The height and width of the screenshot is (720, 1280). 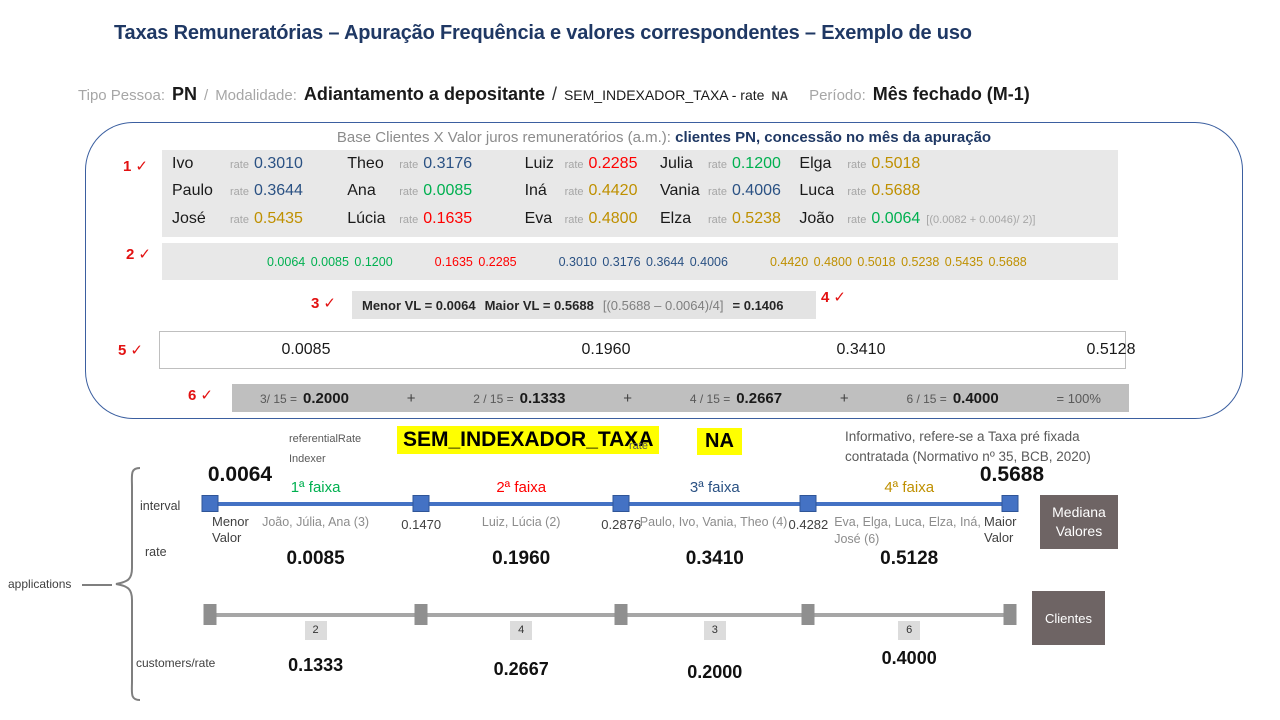 I want to click on fraction-item: 2 / 15 = 0.1333, so click(x=519, y=398).